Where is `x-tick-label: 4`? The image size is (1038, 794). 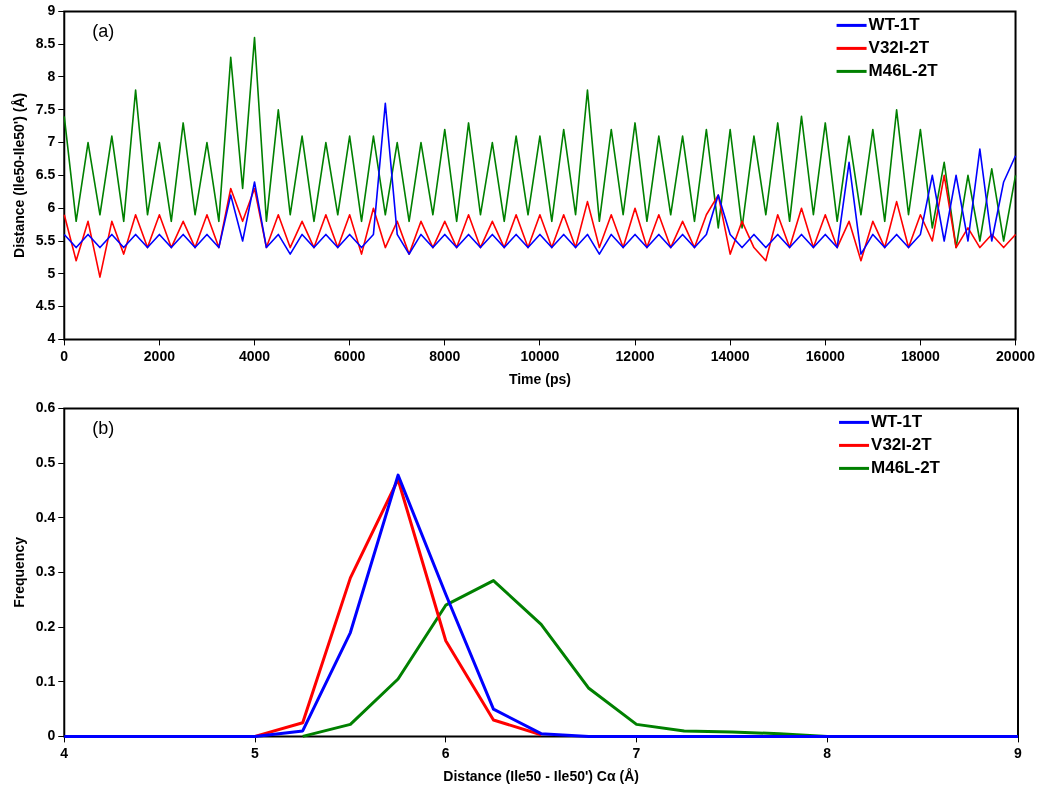
x-tick-label: 4 is located at coordinates (64, 752).